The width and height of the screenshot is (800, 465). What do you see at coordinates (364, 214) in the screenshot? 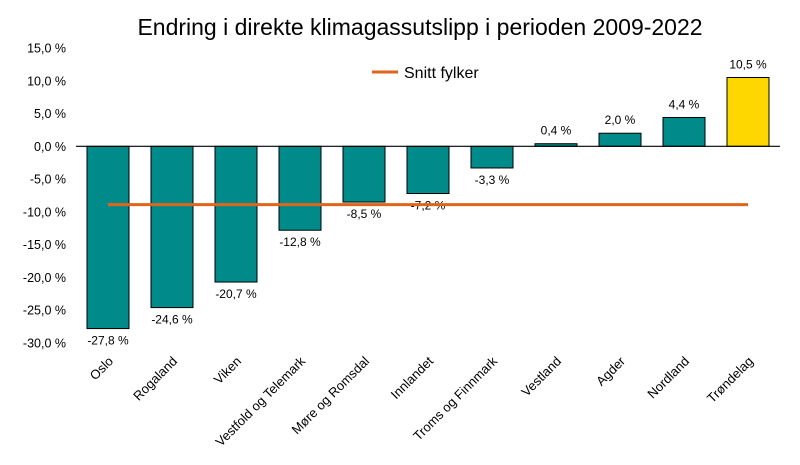
I see `data-label: -8,5 %` at bounding box center [364, 214].